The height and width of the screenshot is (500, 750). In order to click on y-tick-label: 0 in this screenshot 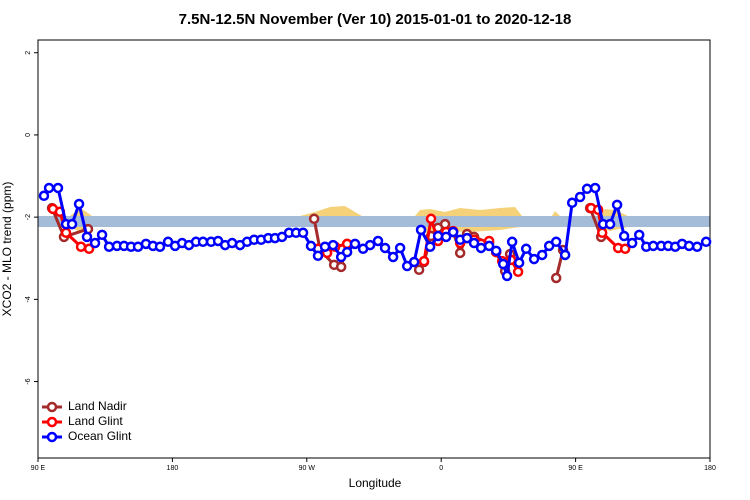, I will do `click(28, 135)`.